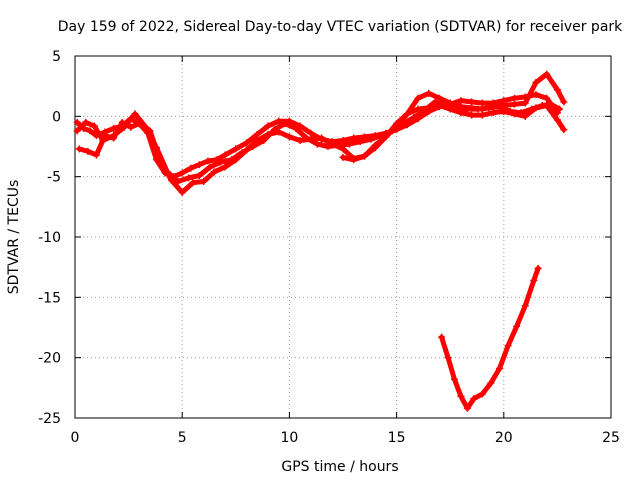 The width and height of the screenshot is (640, 480). Describe the element at coordinates (49, 419) in the screenshot. I see `y-tick-label: -25` at that location.